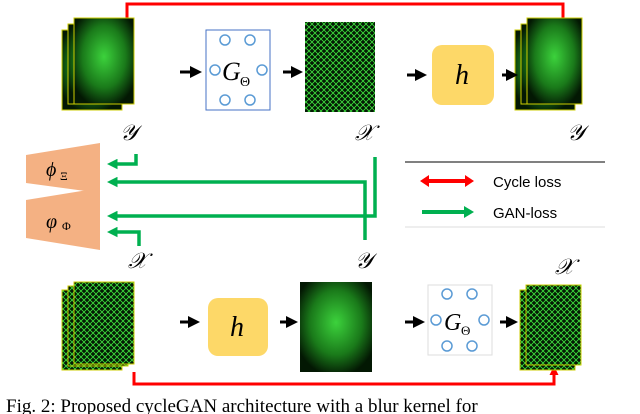  I want to click on discriminator-phi-xi, so click(63, 168).